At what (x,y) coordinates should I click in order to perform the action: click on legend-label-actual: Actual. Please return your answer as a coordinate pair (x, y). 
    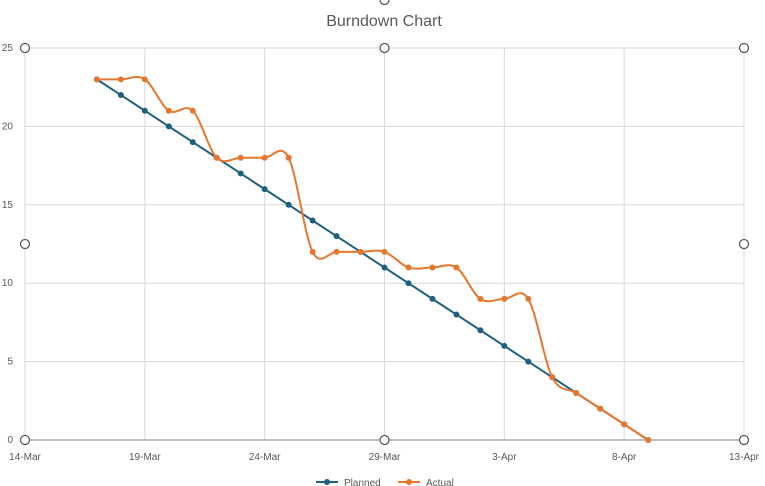
    Looking at the image, I should click on (440, 482).